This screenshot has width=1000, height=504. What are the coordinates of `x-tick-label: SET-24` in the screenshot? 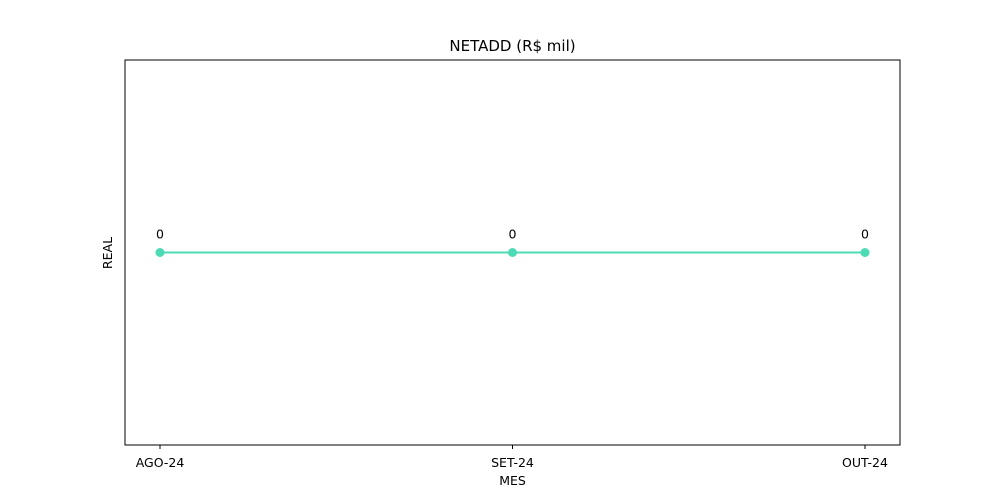 It's located at (512, 462).